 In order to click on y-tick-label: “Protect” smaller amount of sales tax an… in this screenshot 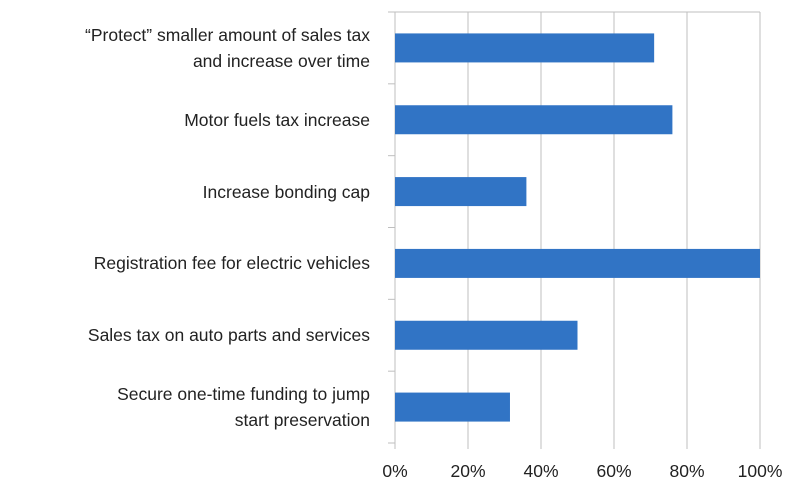, I will do `click(227, 47)`.